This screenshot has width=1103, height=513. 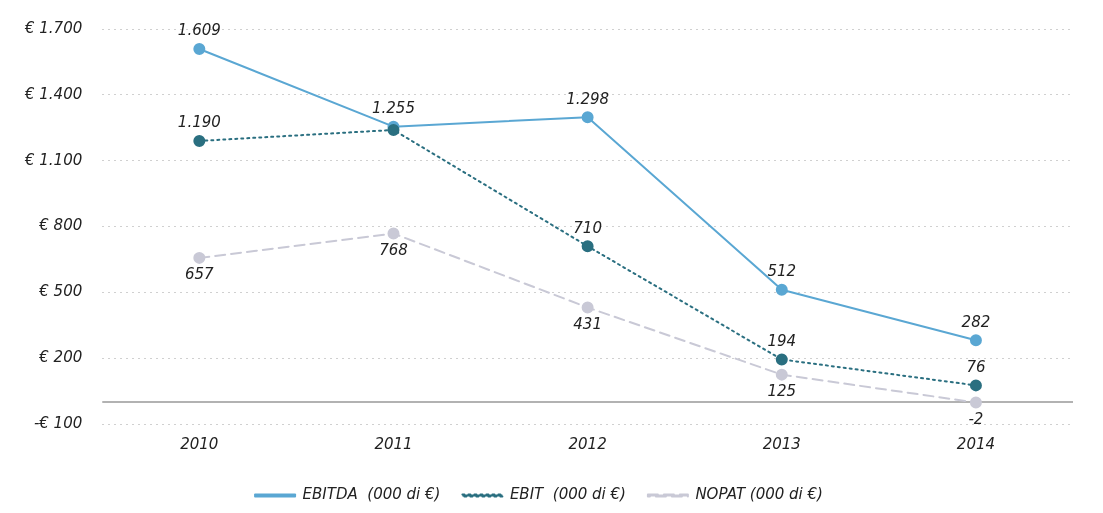 What do you see at coordinates (782, 340) in the screenshot?
I see `data-label: 194` at bounding box center [782, 340].